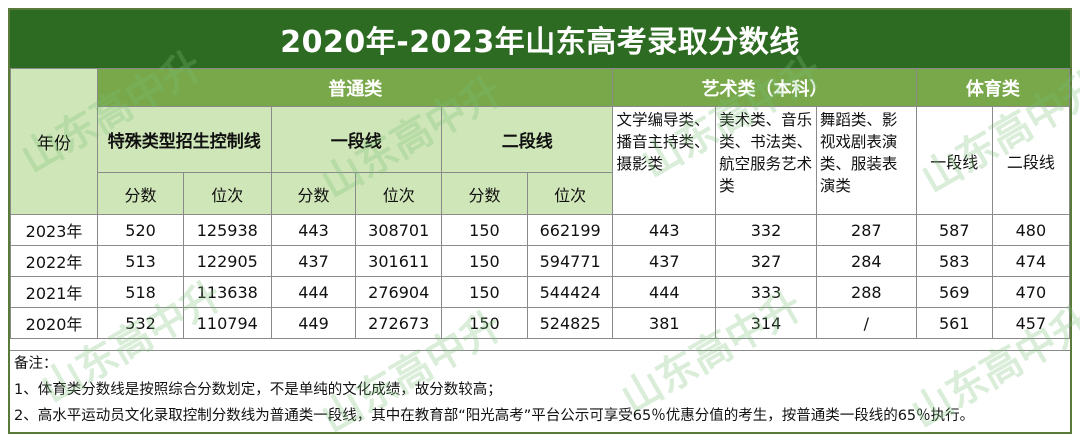  I want to click on tier1-rank-cell: 276904, so click(398, 292).